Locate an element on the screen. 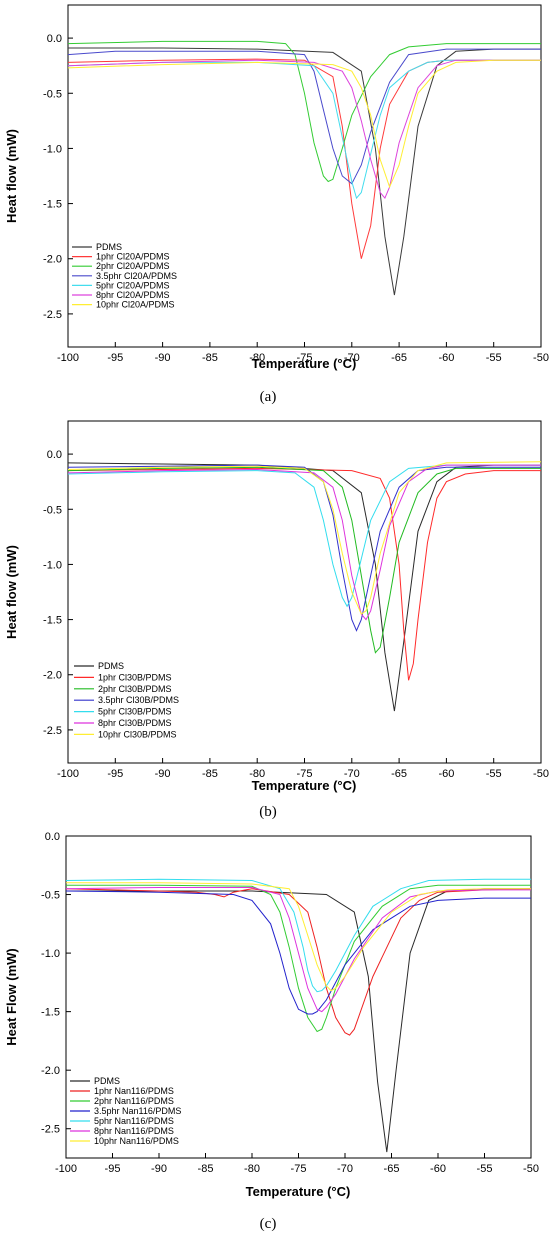 Image resolution: width=550 pixels, height=1239 pixels. panel-caption: (b) is located at coordinates (268, 812).